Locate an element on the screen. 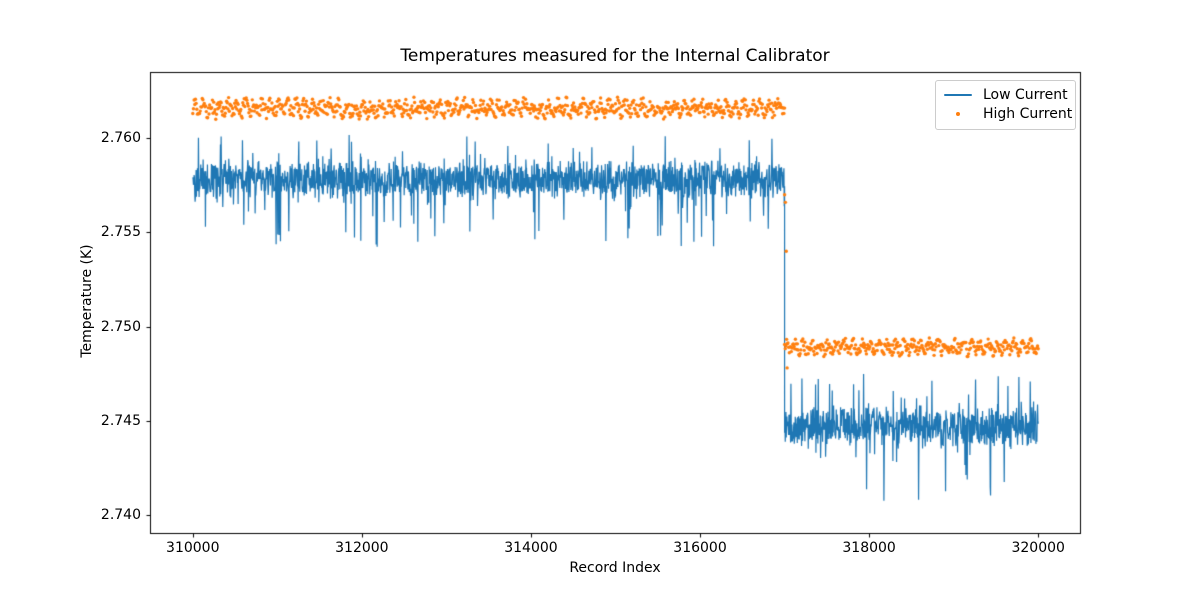 This screenshot has width=1200, height=600. legend-label-low-current: Low Current is located at coordinates (1025, 95).